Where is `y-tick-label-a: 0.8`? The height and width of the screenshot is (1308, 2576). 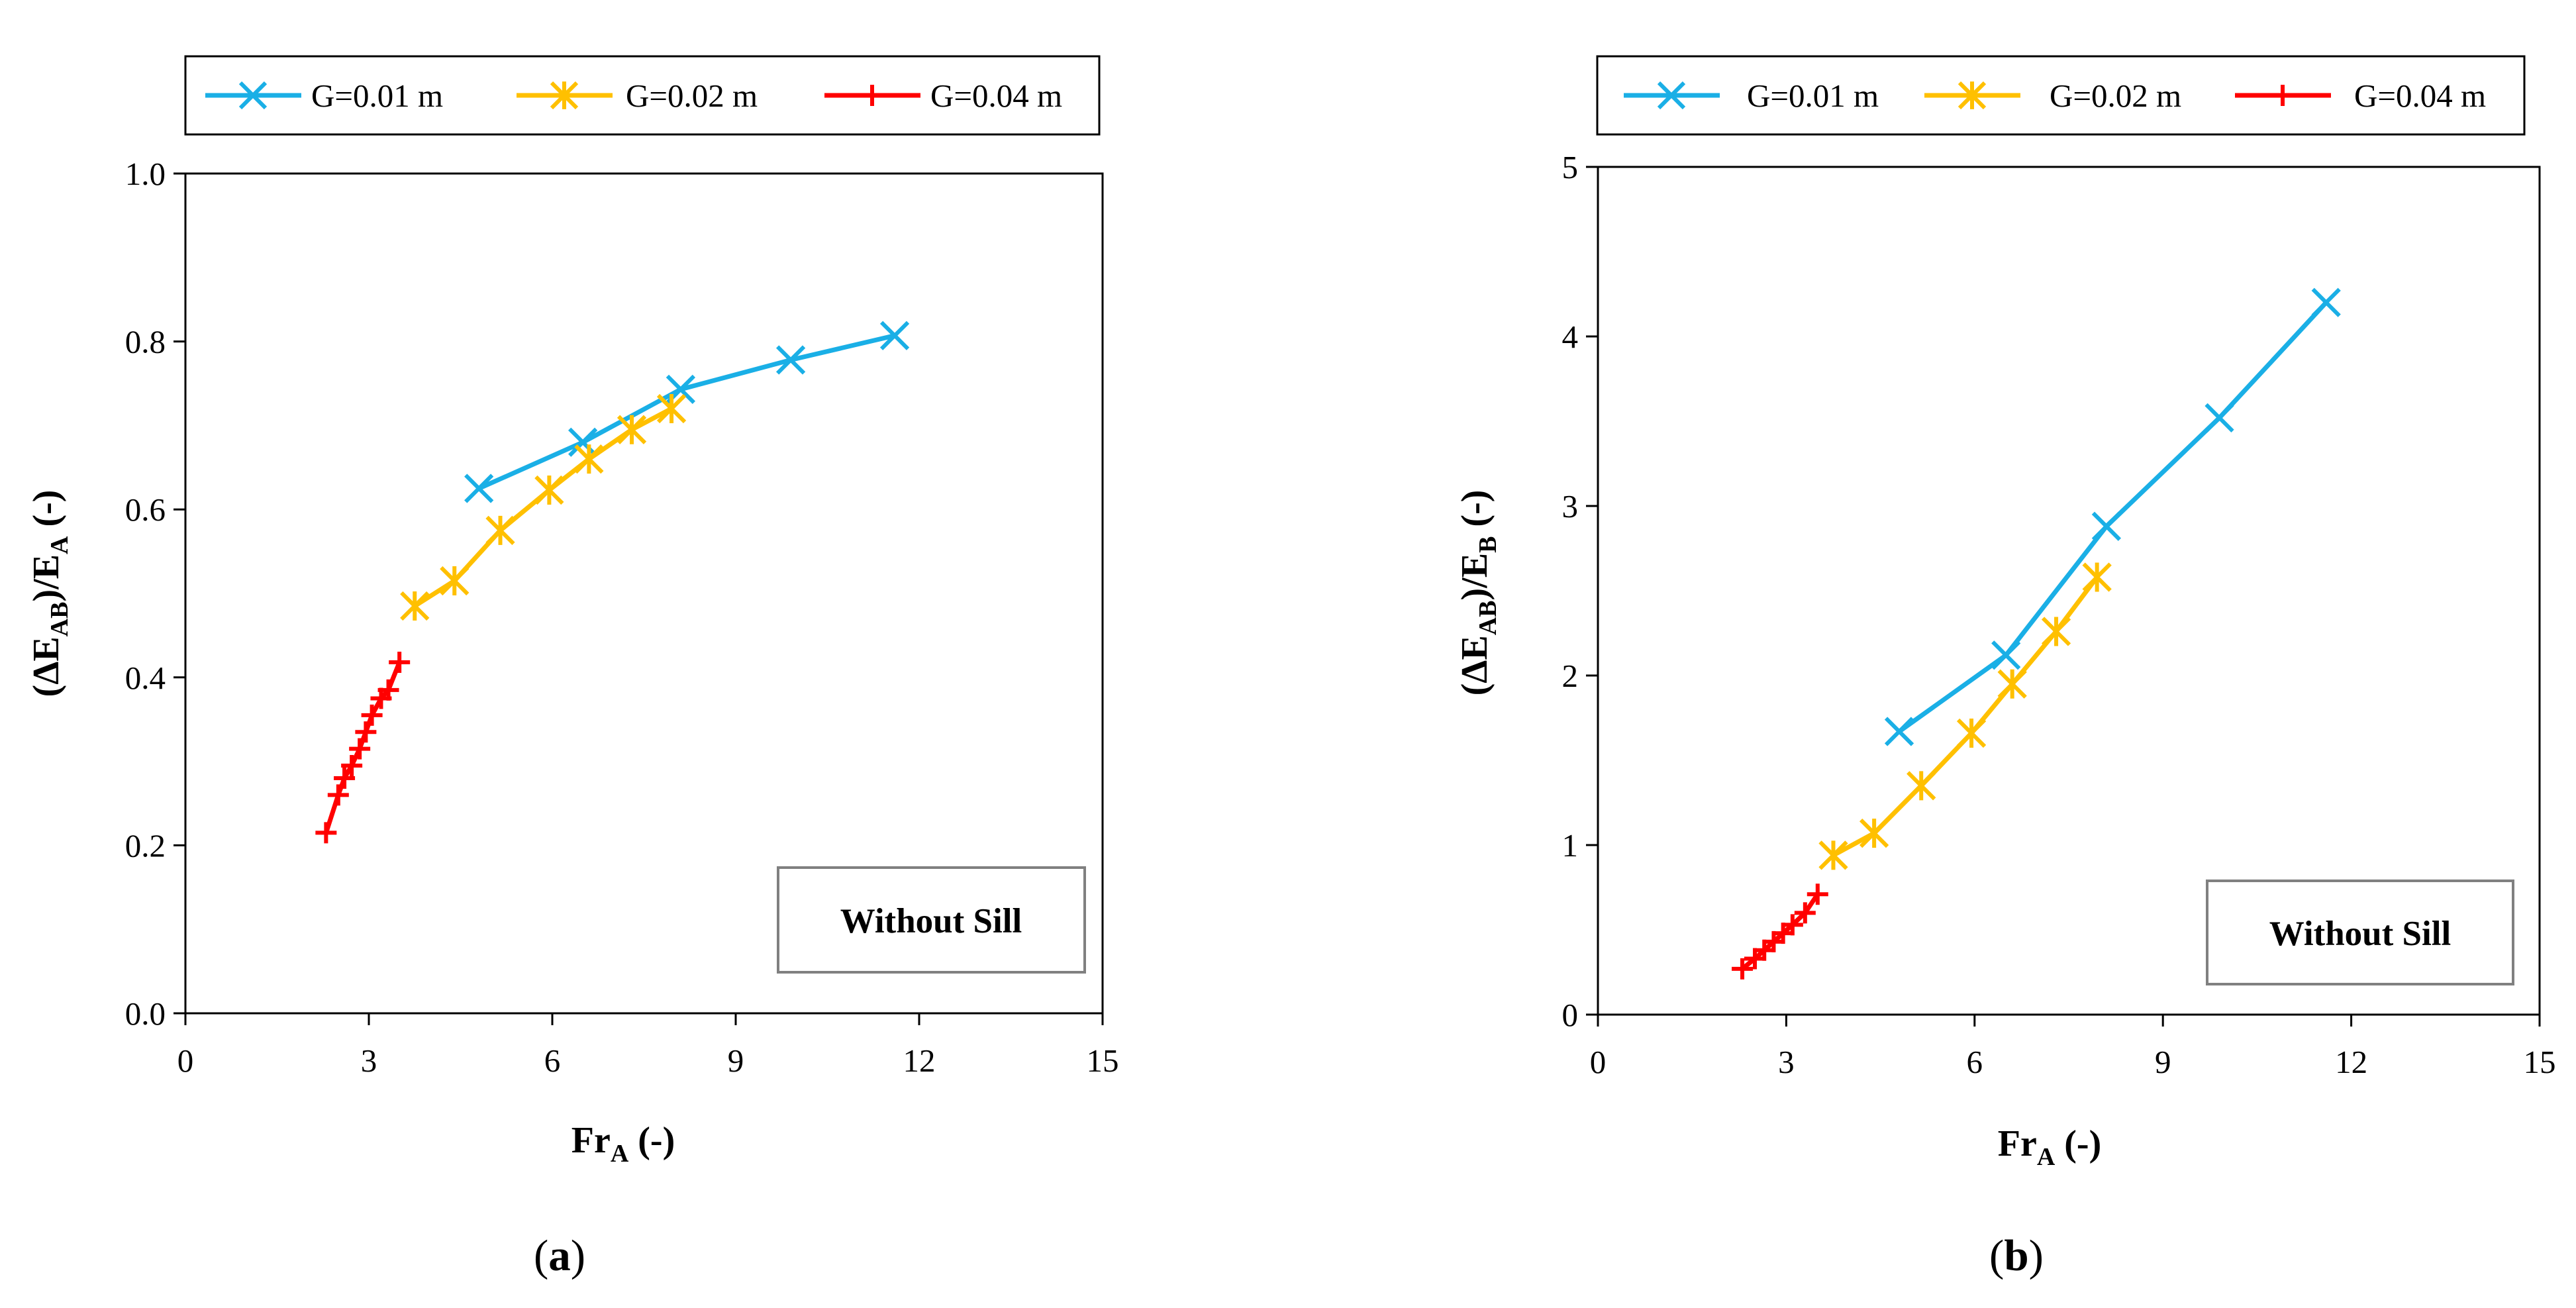 y-tick-label-a: 0.8 is located at coordinates (145, 342).